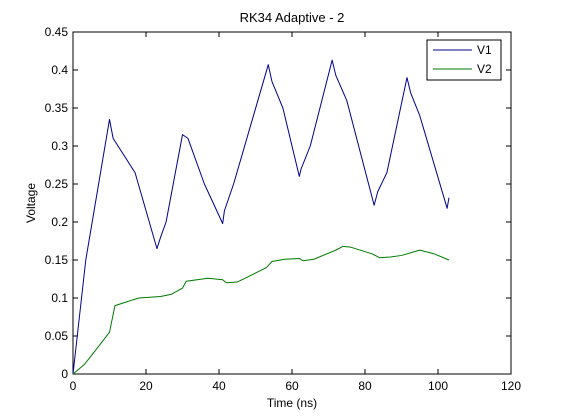  Describe the element at coordinates (57, 184) in the screenshot. I see `y-tick-label: 0.25` at that location.